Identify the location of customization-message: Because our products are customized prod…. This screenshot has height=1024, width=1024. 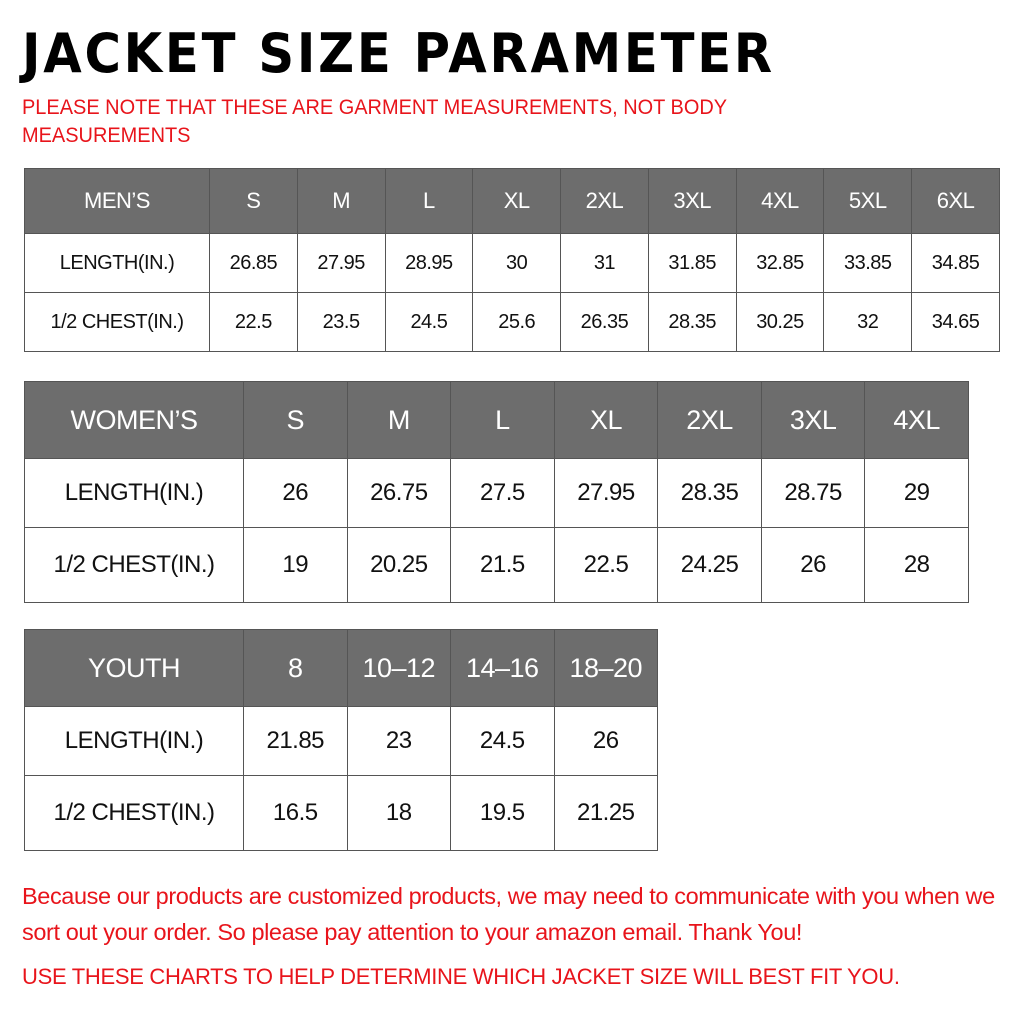
(508, 914).